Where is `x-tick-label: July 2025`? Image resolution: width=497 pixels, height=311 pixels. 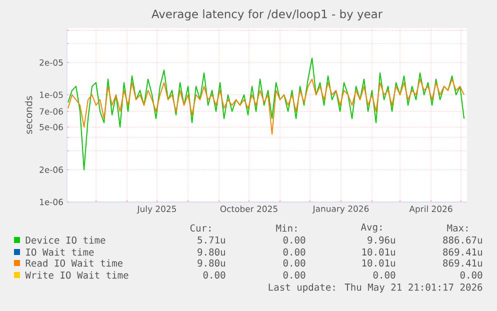 x-tick-label: July 2025 is located at coordinates (156, 210).